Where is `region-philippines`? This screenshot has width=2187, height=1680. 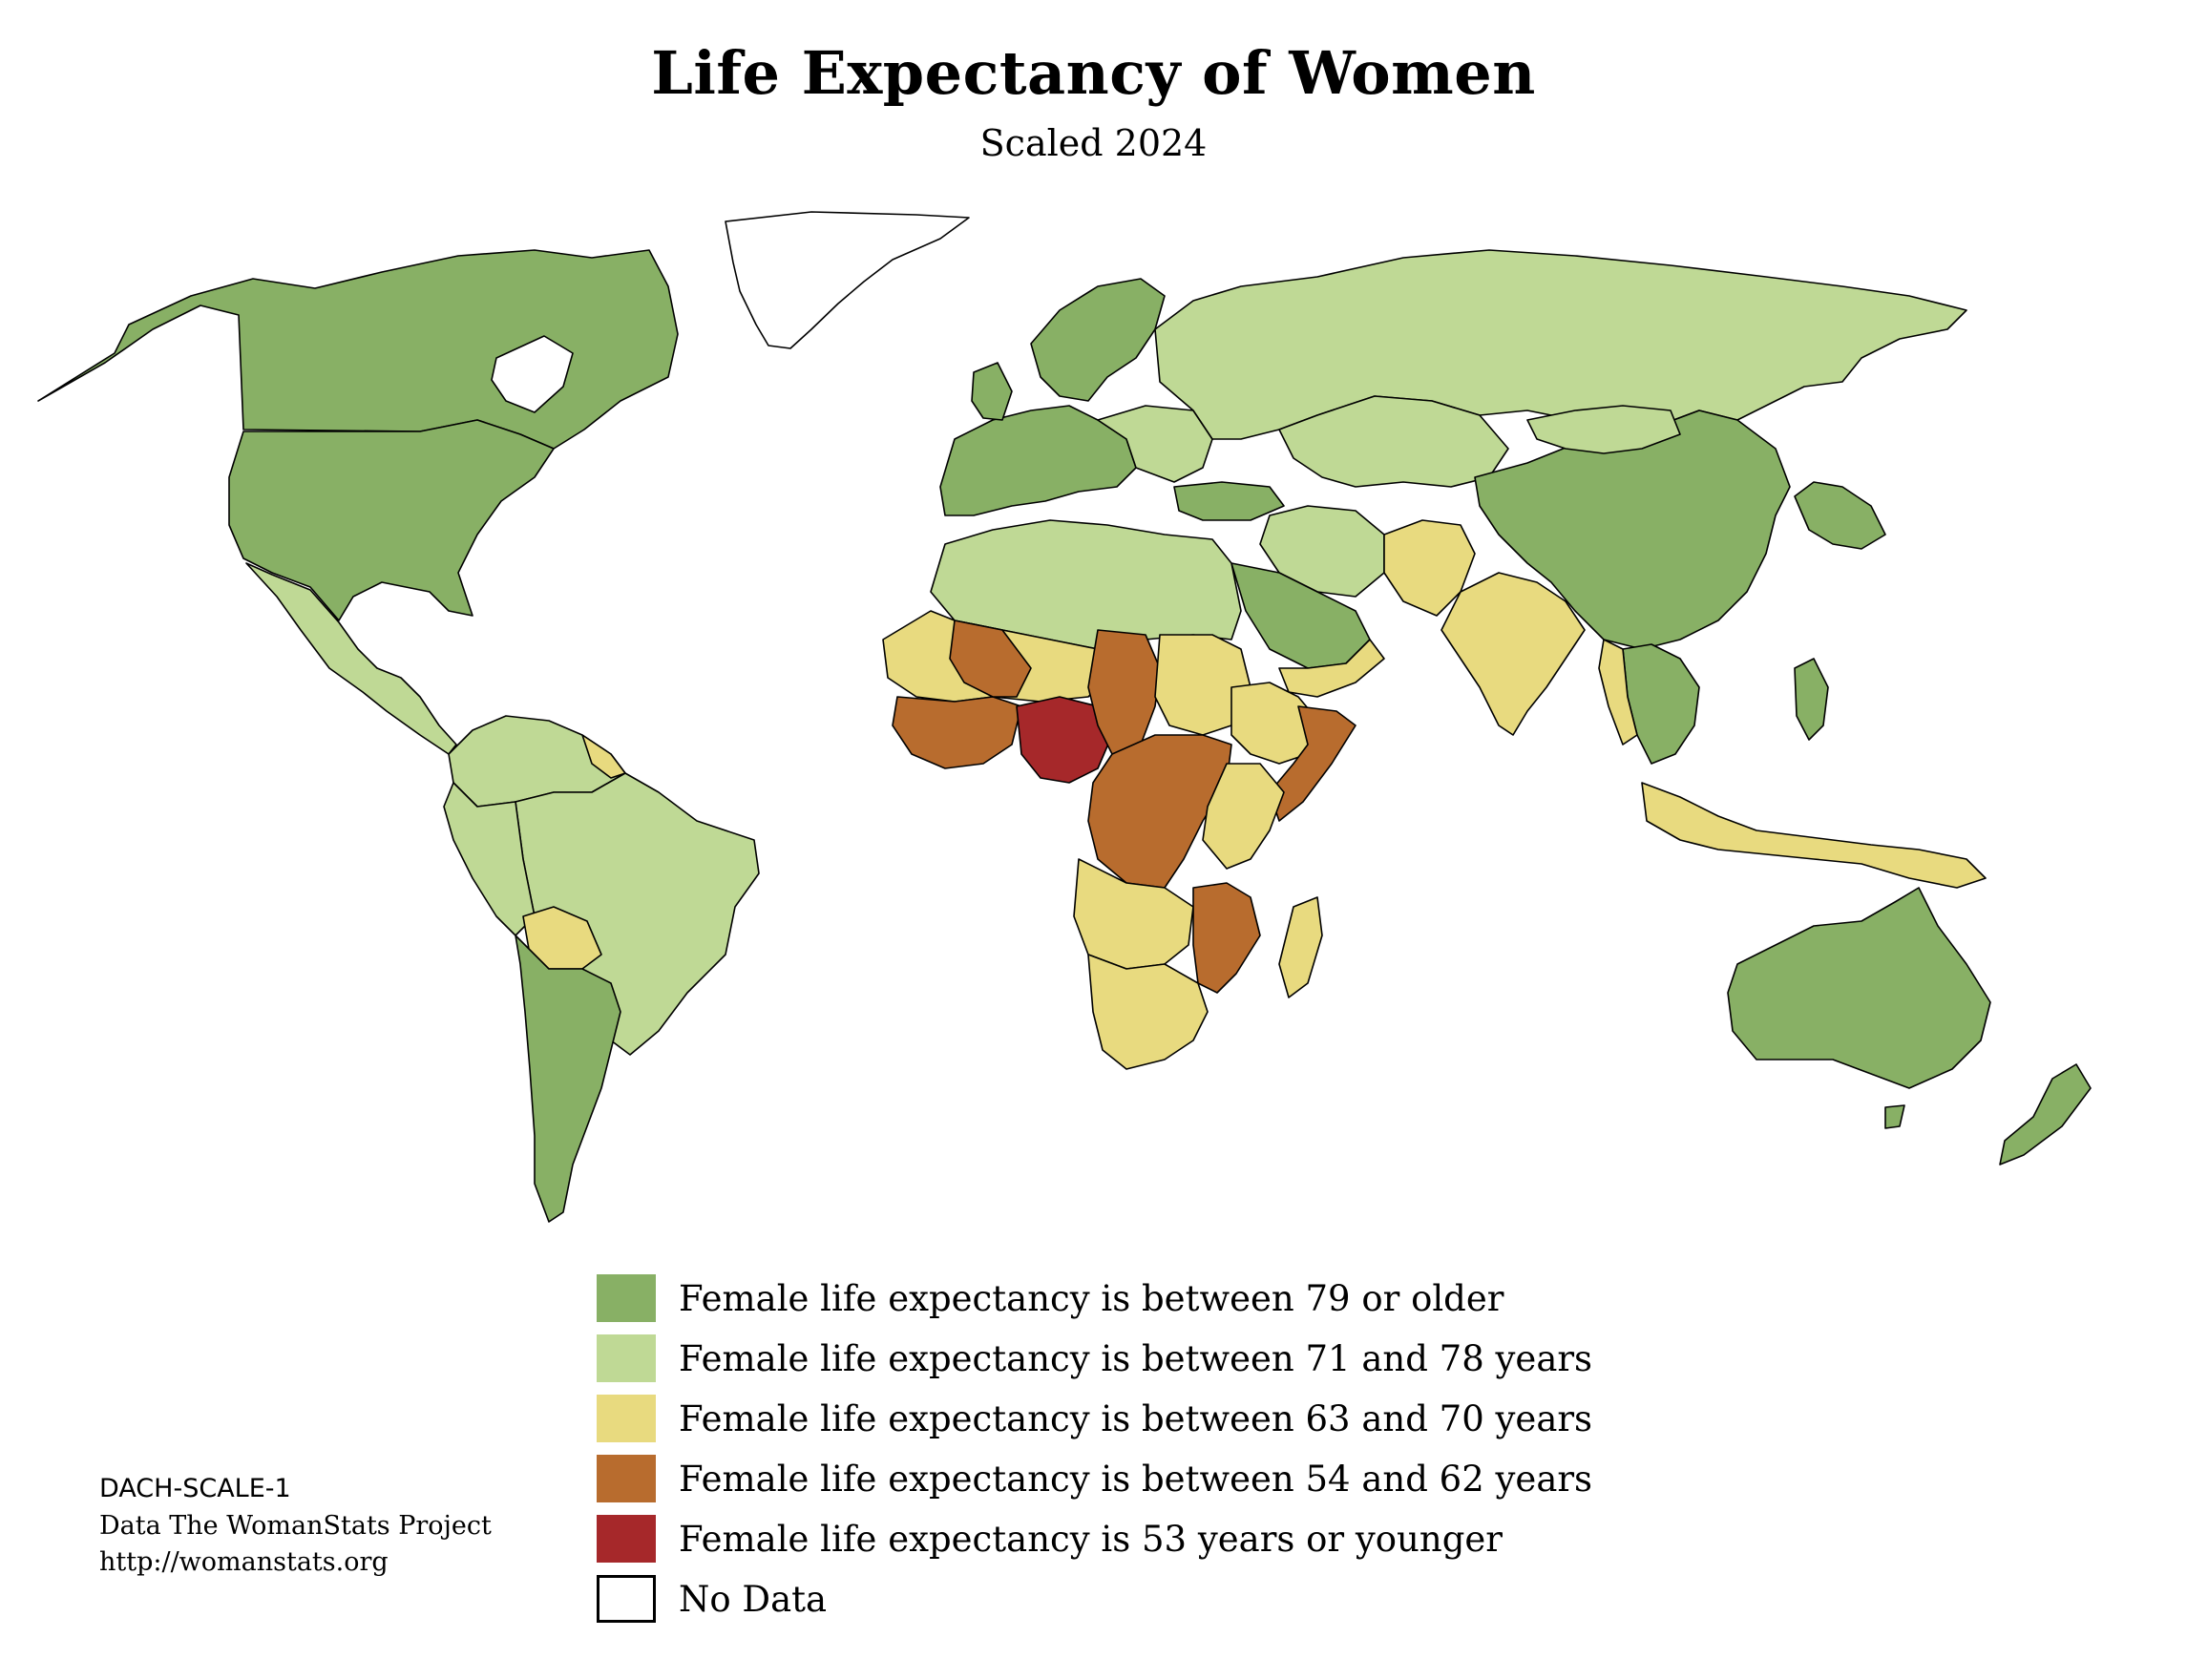
region-philippines is located at coordinates (1811, 700).